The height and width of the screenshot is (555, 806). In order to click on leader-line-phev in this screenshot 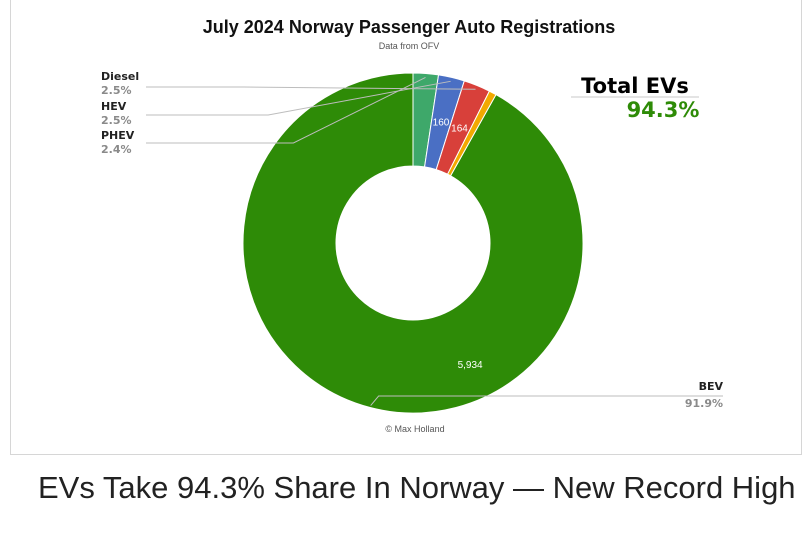, I will do `click(286, 110)`.